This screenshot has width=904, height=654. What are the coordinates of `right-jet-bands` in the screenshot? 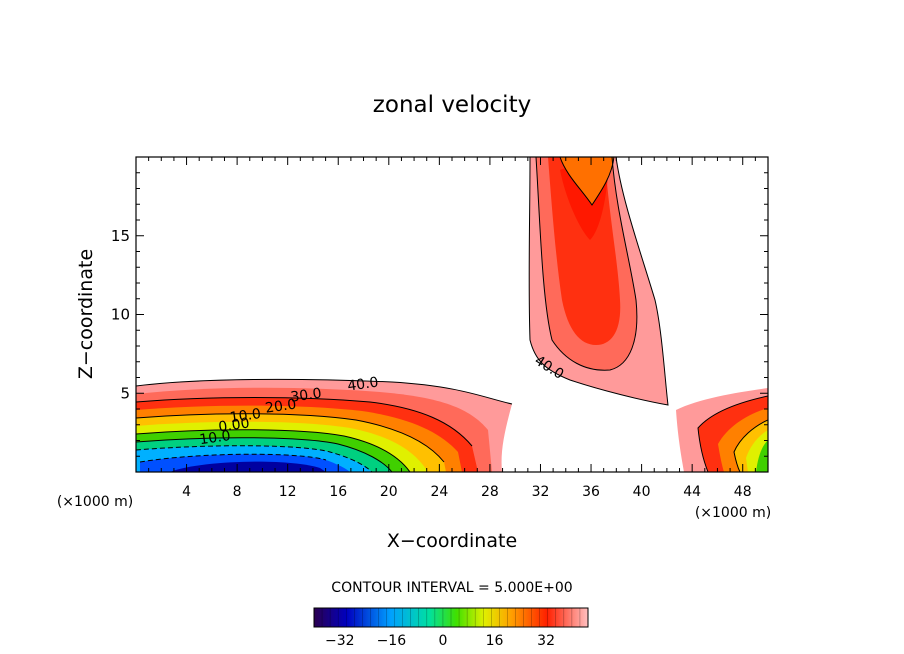 It's located at (722, 430).